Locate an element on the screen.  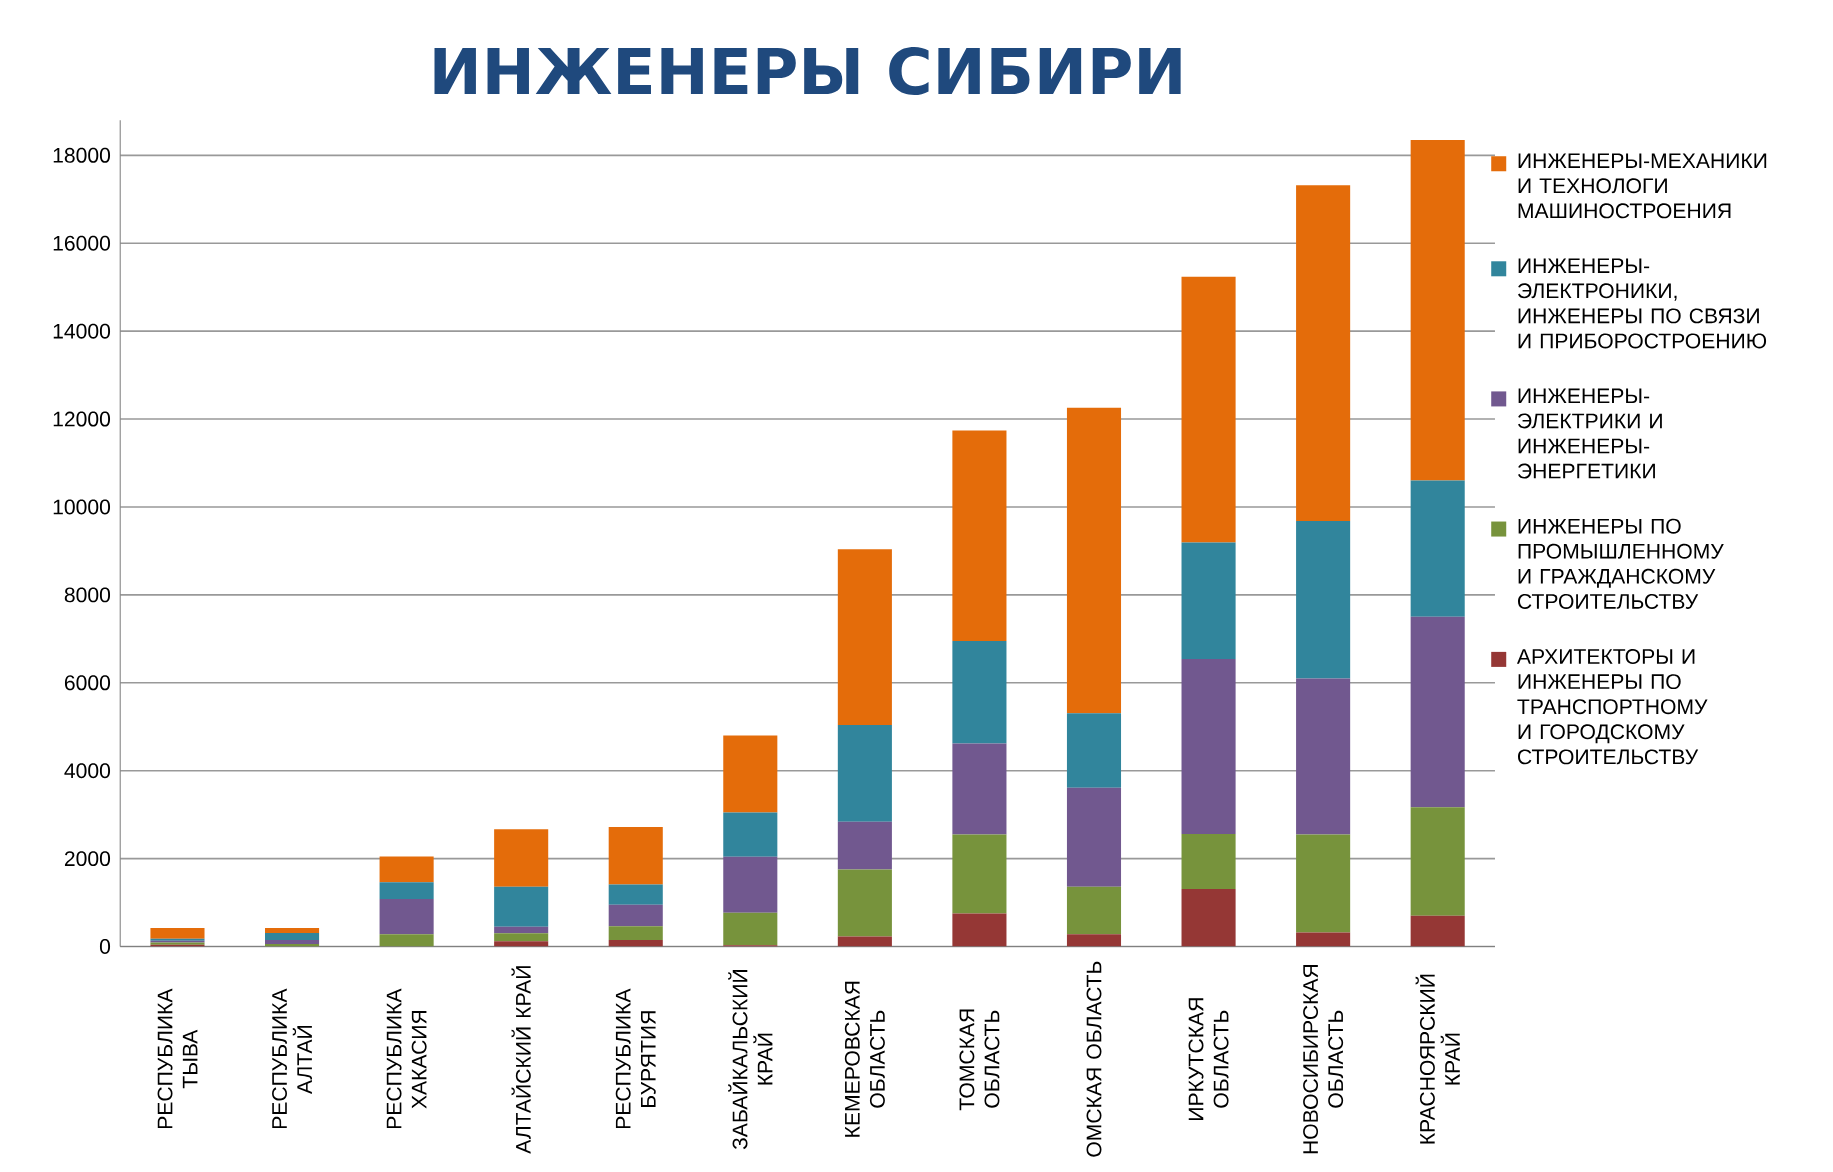
x-tick-label: РЕСПУБЛИКА ТЫВА is located at coordinates (177, 1058).